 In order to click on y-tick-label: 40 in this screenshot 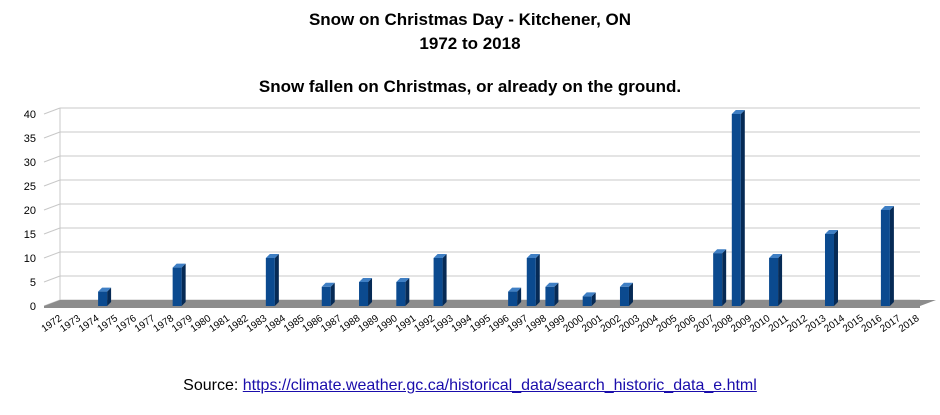, I will do `click(30, 115)`.